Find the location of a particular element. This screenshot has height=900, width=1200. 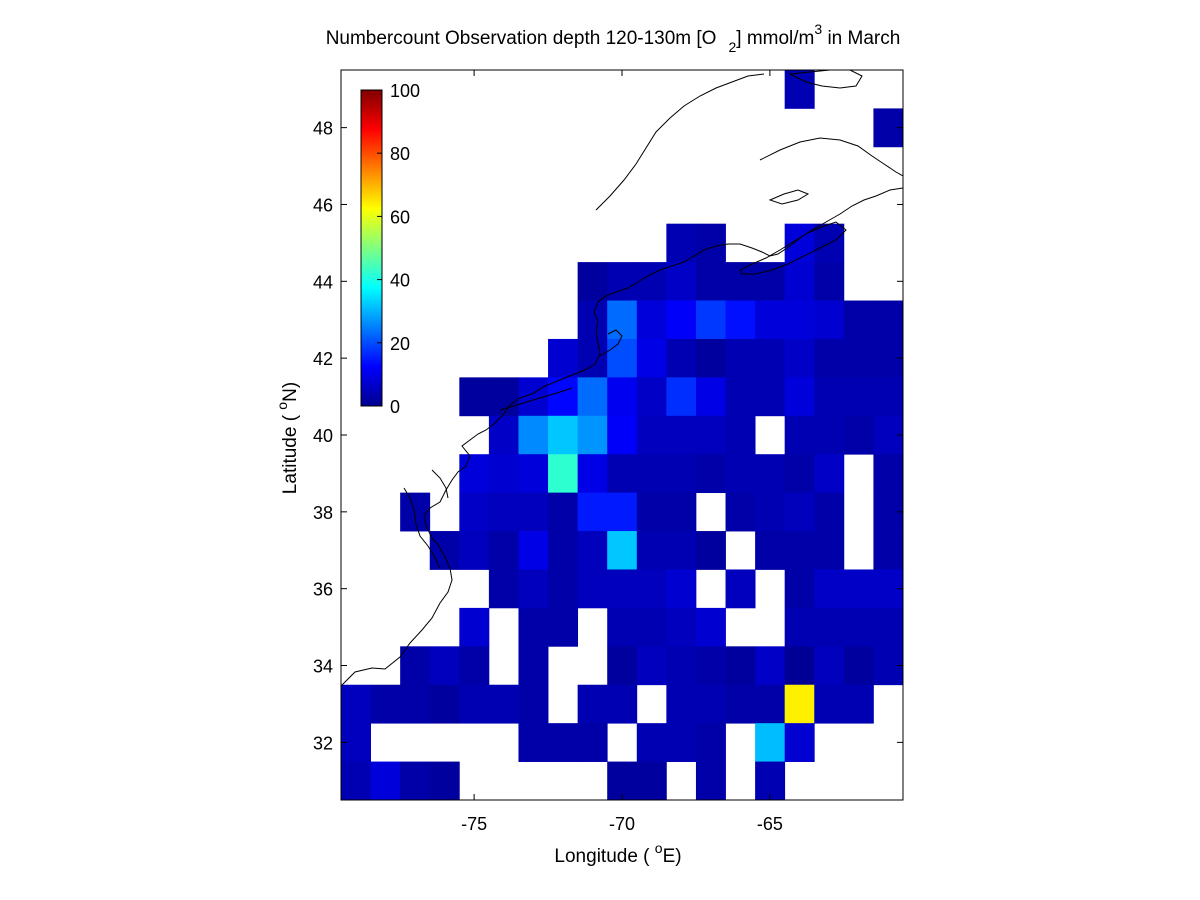

coastline-cape-cod is located at coordinates (611, 343).